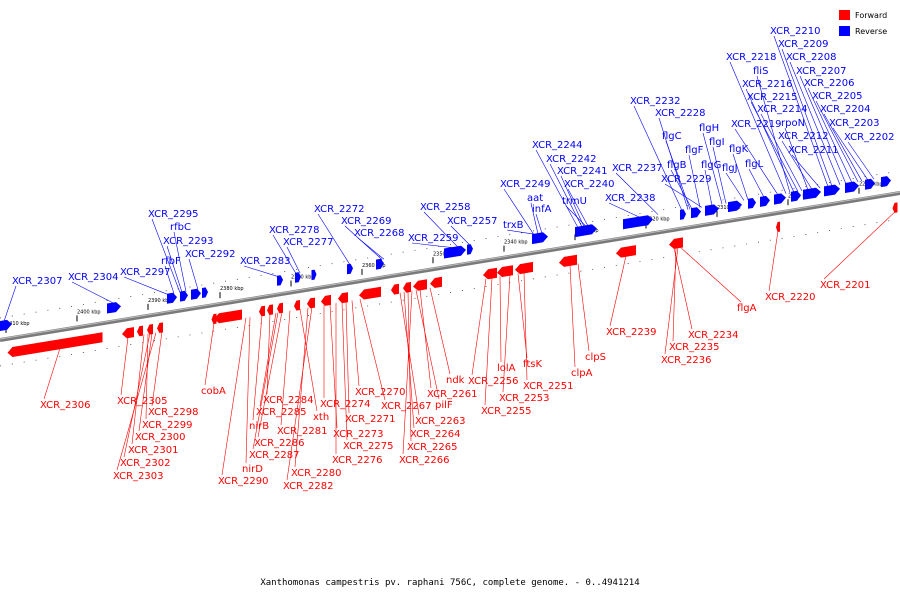 This screenshot has width=900, height=600. What do you see at coordinates (630, 198) in the screenshot?
I see `reverse-gene-label: XCR_2238` at bounding box center [630, 198].